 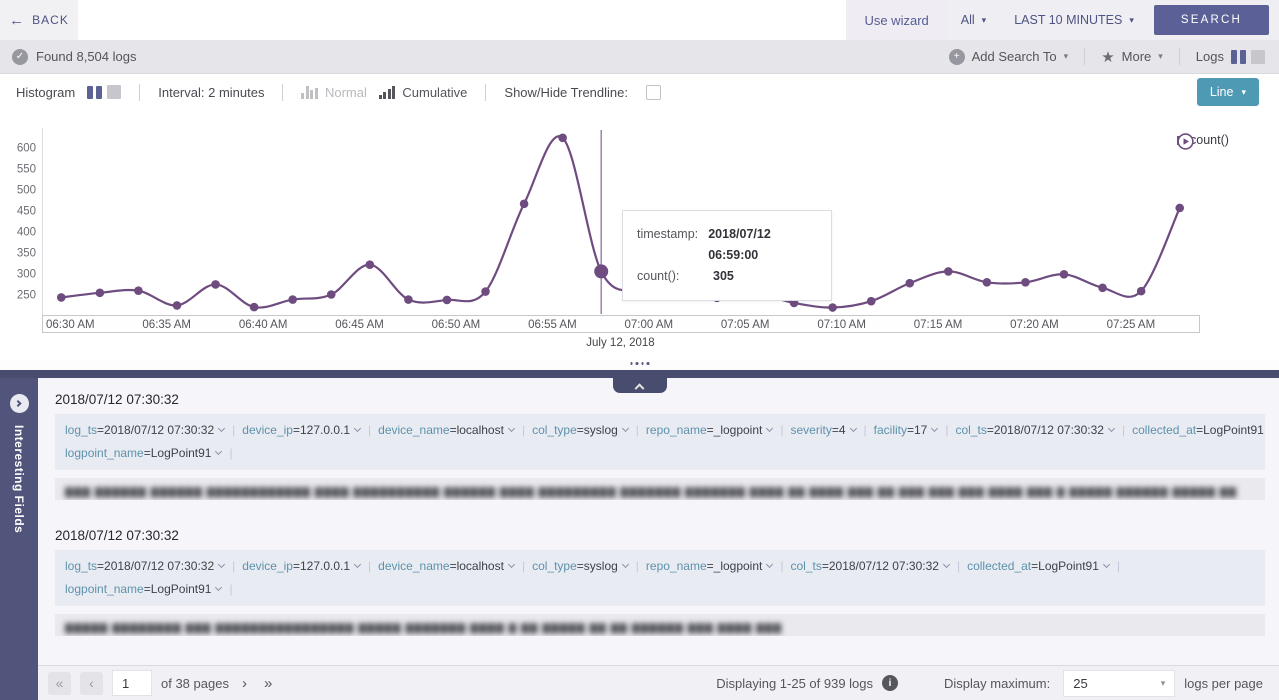 What do you see at coordinates (745, 325) in the screenshot?
I see `x-tick-label: 07:05 AM` at bounding box center [745, 325].